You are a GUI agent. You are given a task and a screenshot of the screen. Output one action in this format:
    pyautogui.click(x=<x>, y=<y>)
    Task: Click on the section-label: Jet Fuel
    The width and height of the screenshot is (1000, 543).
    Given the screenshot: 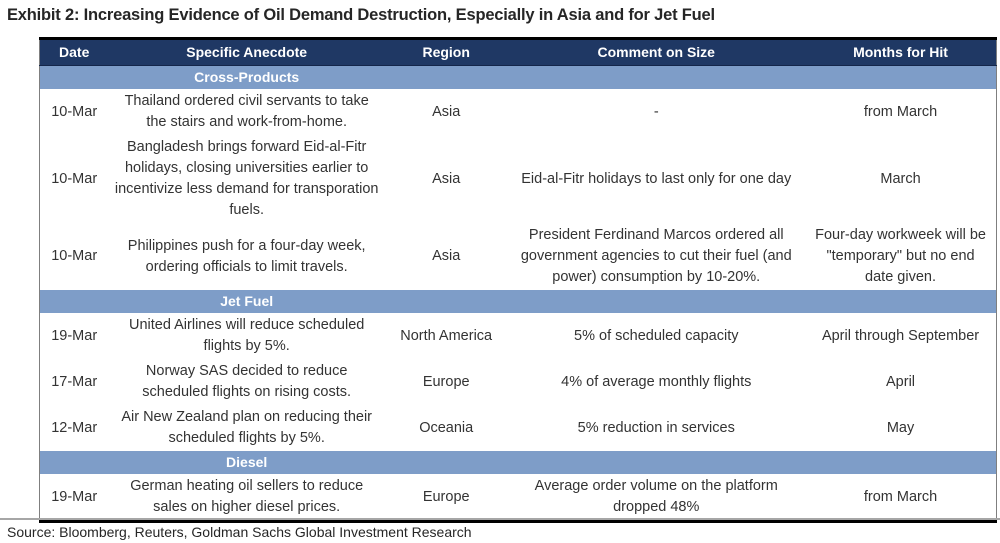 What is the action you would take?
    pyautogui.click(x=246, y=301)
    